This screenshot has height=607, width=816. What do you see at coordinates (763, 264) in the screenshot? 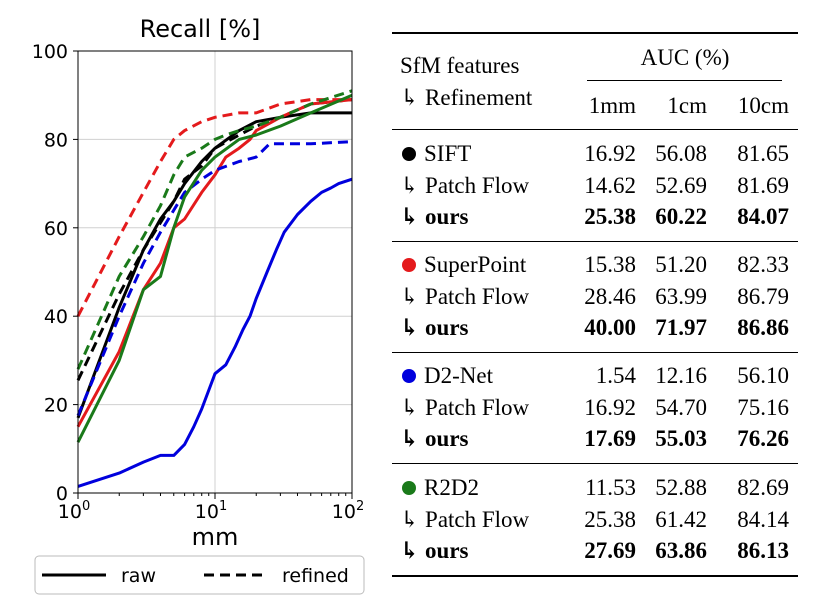
I see `table-cell: 82.33` at bounding box center [763, 264].